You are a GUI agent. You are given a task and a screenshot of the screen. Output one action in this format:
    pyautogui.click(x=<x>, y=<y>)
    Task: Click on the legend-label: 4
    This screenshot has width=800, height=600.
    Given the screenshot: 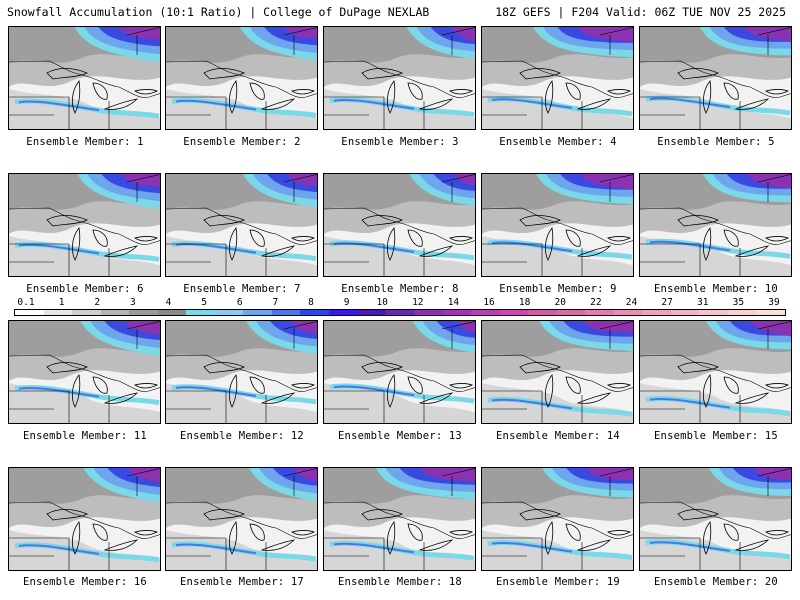 What is the action you would take?
    pyautogui.click(x=168, y=302)
    